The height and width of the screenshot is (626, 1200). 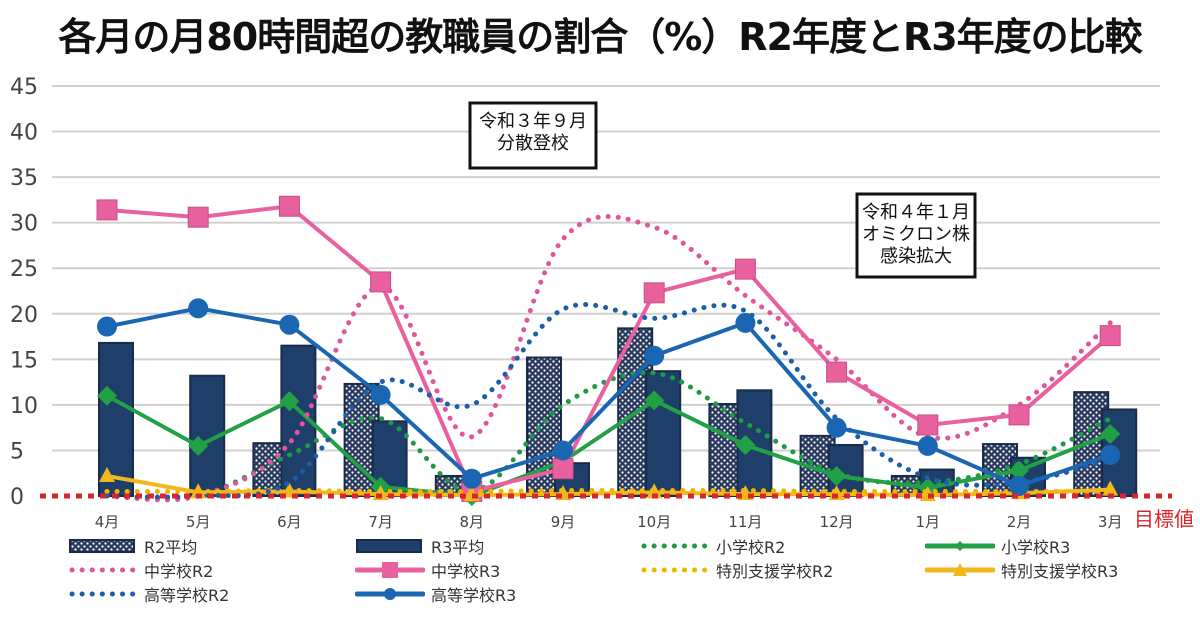 What do you see at coordinates (435, 594) in the screenshot?
I see `legend-item: 高等学校R3` at bounding box center [435, 594].